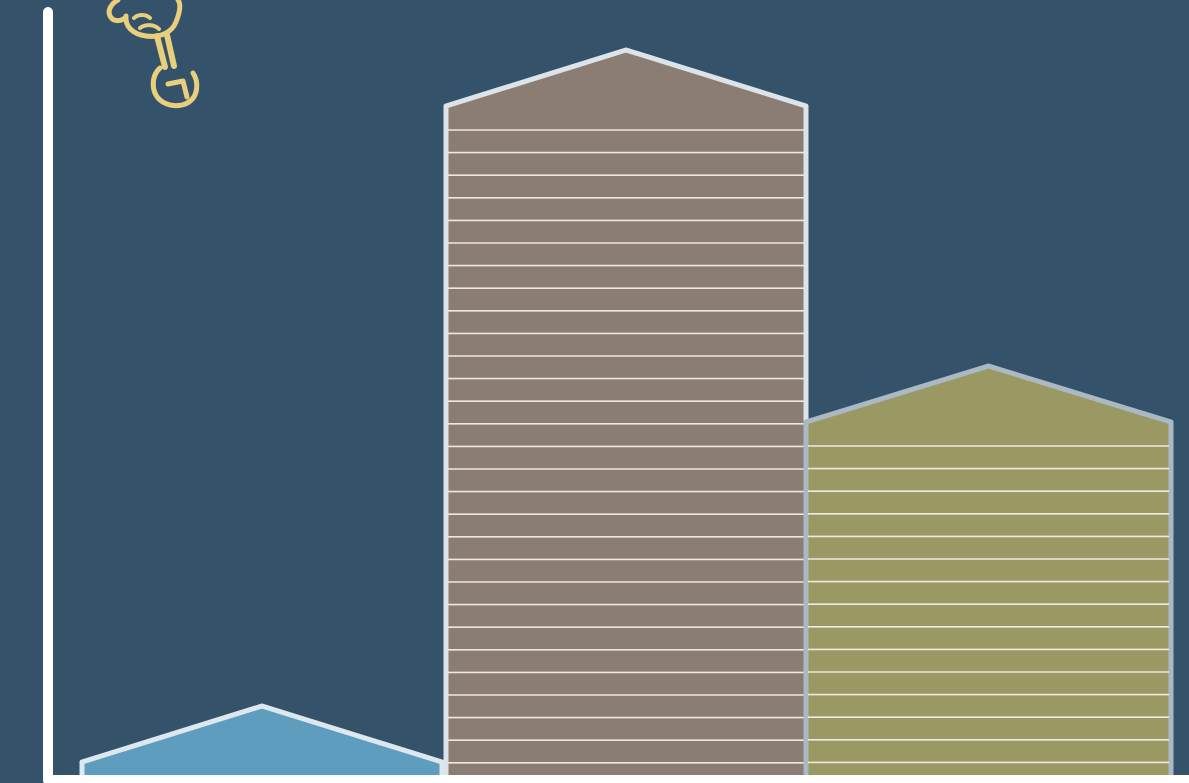 The image size is (1189, 783). I want to click on bar-3-stripes, so click(988, 604).